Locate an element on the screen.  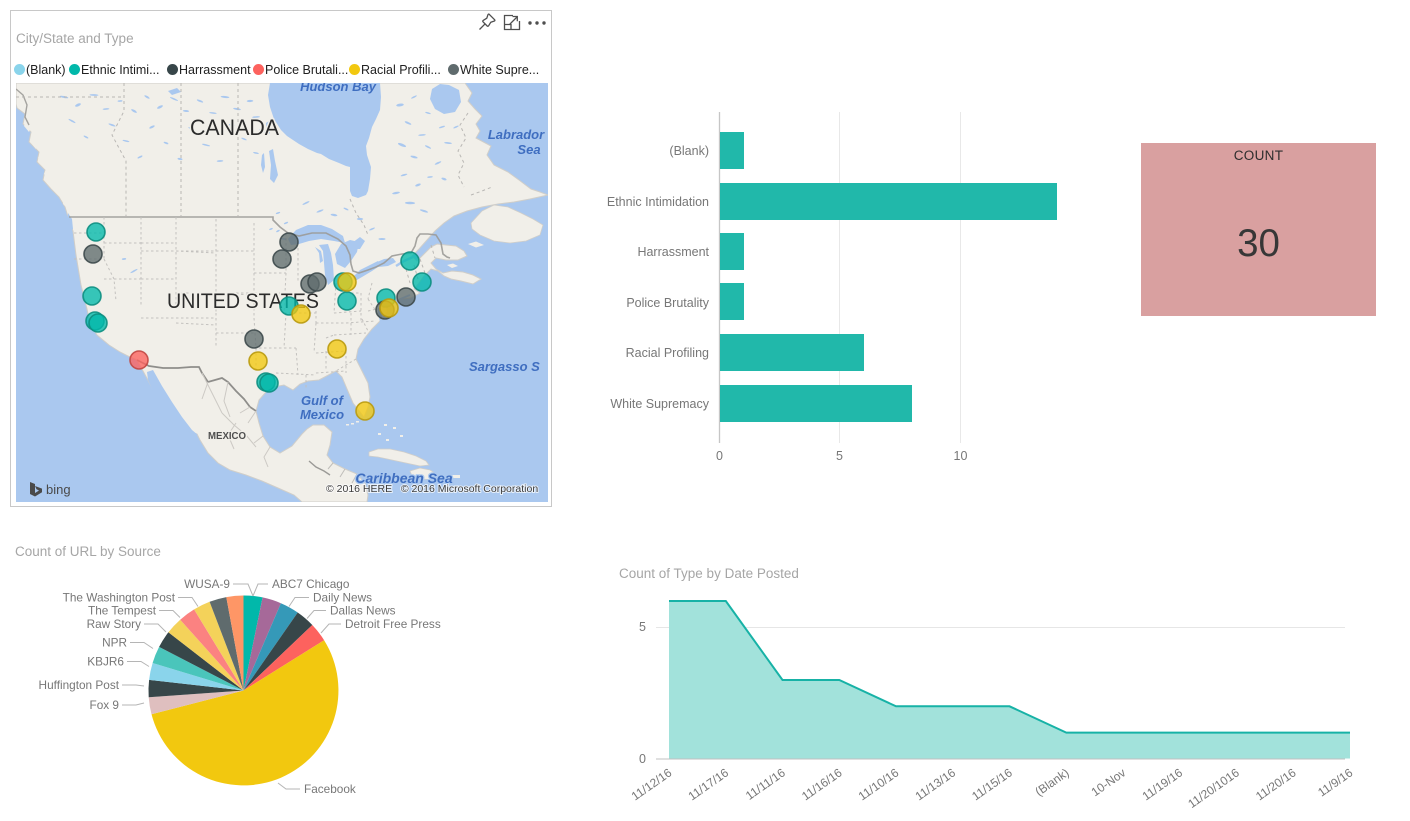
svg-text: Huffington Post is located at coordinates (79, 685).